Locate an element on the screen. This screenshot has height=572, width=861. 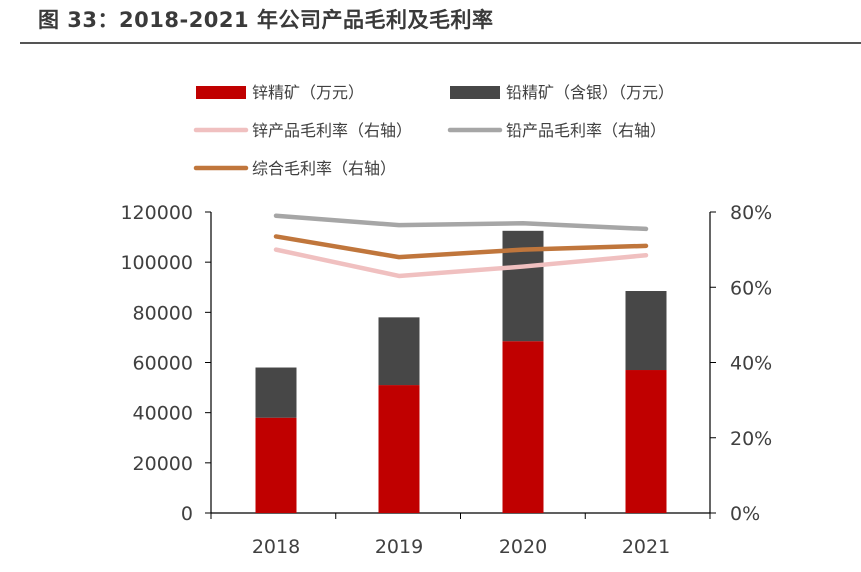
y-tick-left-label: 40000 is located at coordinates (163, 414).